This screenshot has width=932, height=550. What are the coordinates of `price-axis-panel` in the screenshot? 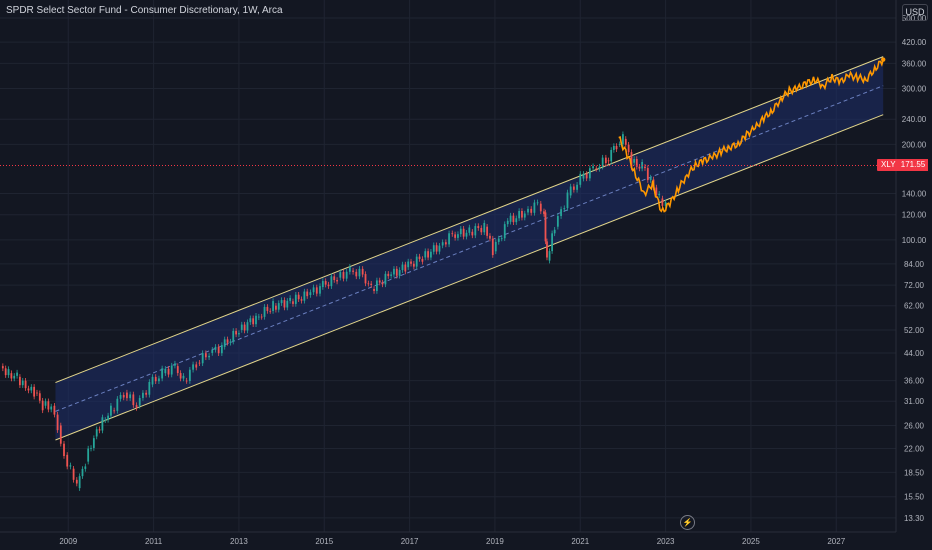 It's located at (914, 275).